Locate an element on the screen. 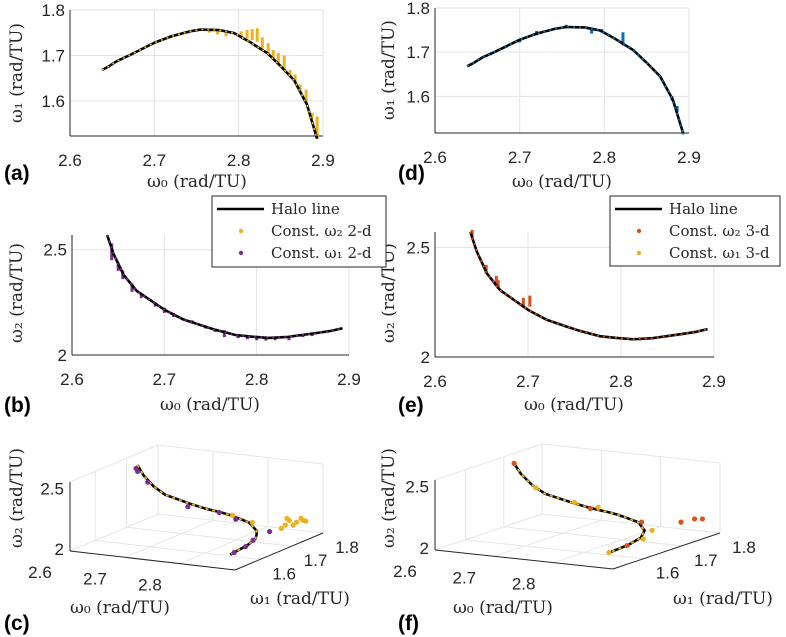 The height and width of the screenshot is (637, 786). legend-label: Halo line is located at coordinates (703, 209).